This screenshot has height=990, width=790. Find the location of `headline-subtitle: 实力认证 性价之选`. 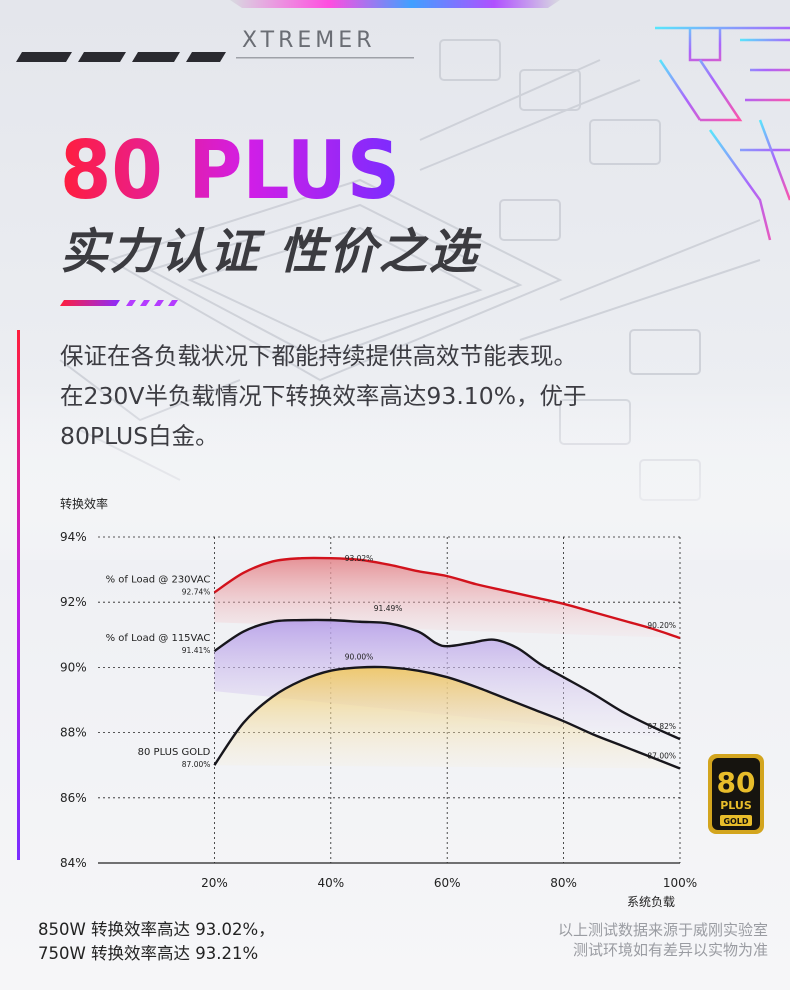

headline-subtitle: 实力认证 性价之选 is located at coordinates (269, 252).